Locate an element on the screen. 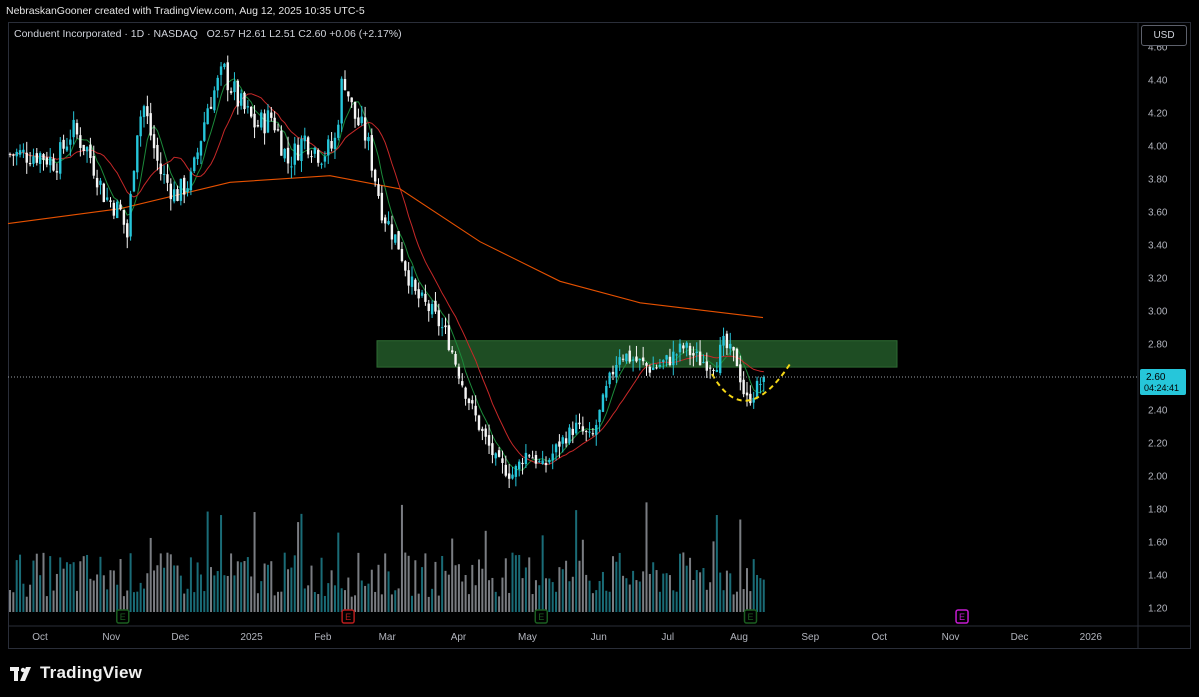  y-tick-label: 2.40 is located at coordinates (1158, 411).